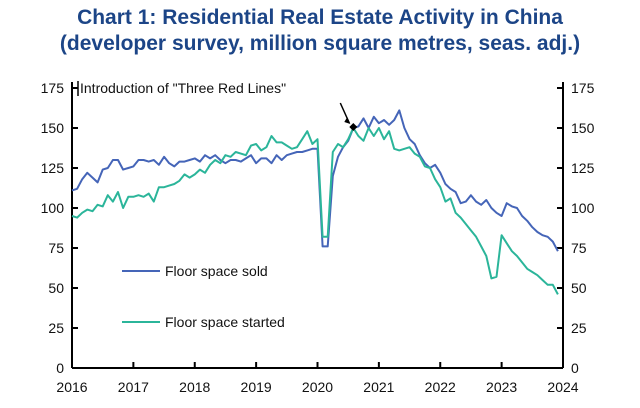 The width and height of the screenshot is (640, 408). What do you see at coordinates (60, 368) in the screenshot?
I see `y-tick-label-left: 0` at bounding box center [60, 368].